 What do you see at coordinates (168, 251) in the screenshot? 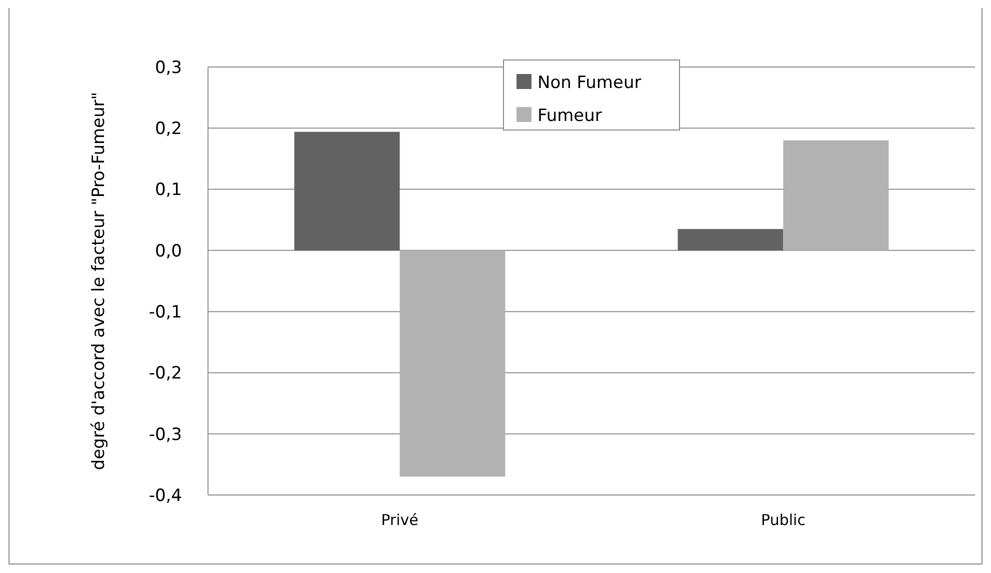
I see `y-tick-label: 0,0` at bounding box center [168, 251].